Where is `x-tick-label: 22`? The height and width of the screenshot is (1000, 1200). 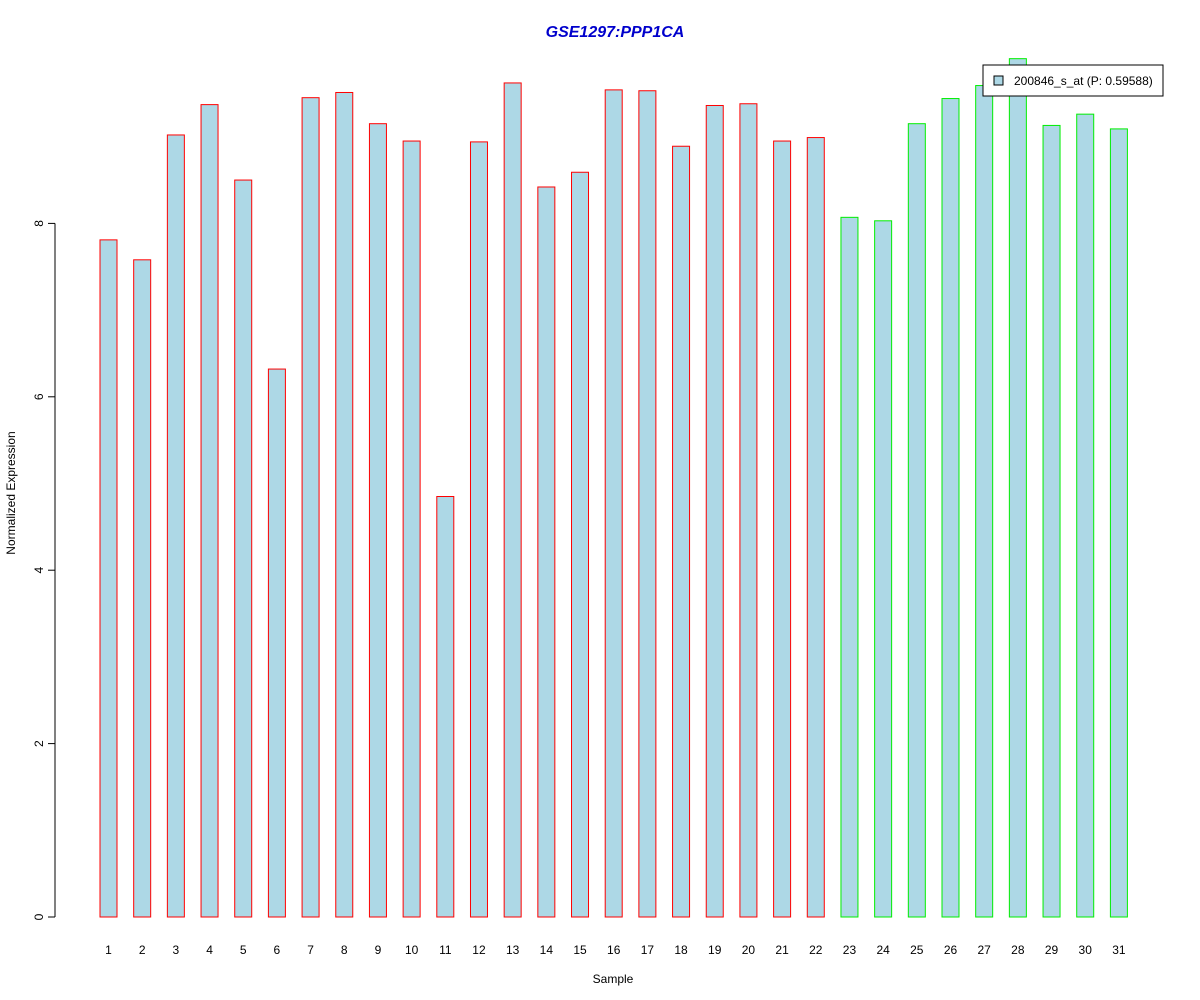 x-tick-label: 22 is located at coordinates (816, 950).